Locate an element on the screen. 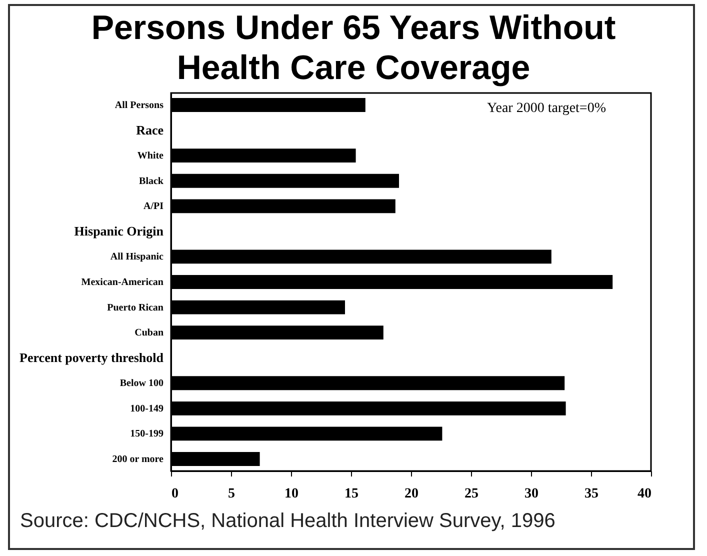  x-tick-label: 35 is located at coordinates (591, 494).